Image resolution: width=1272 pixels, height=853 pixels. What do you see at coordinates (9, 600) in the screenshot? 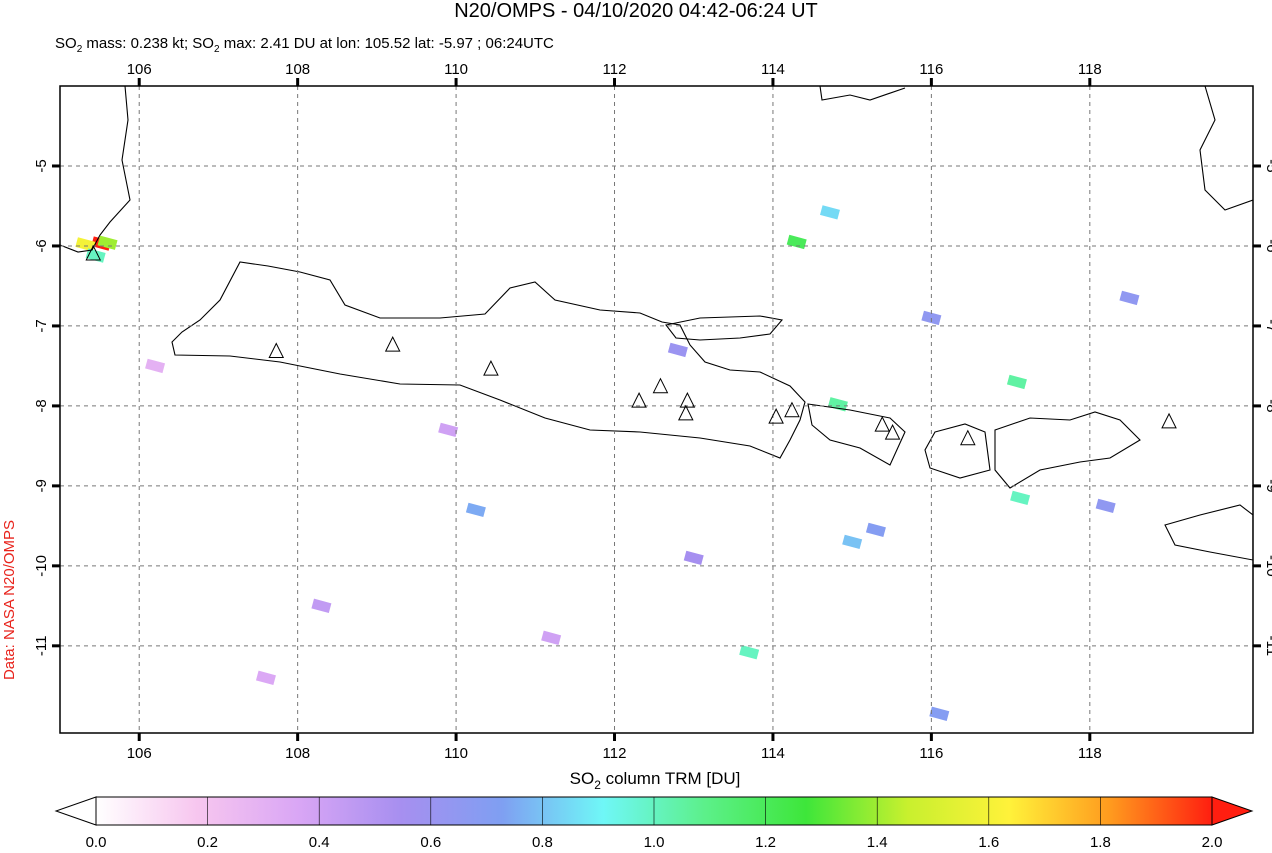
I see `credit: Data: NASA N20/OMPS` at bounding box center [9, 600].